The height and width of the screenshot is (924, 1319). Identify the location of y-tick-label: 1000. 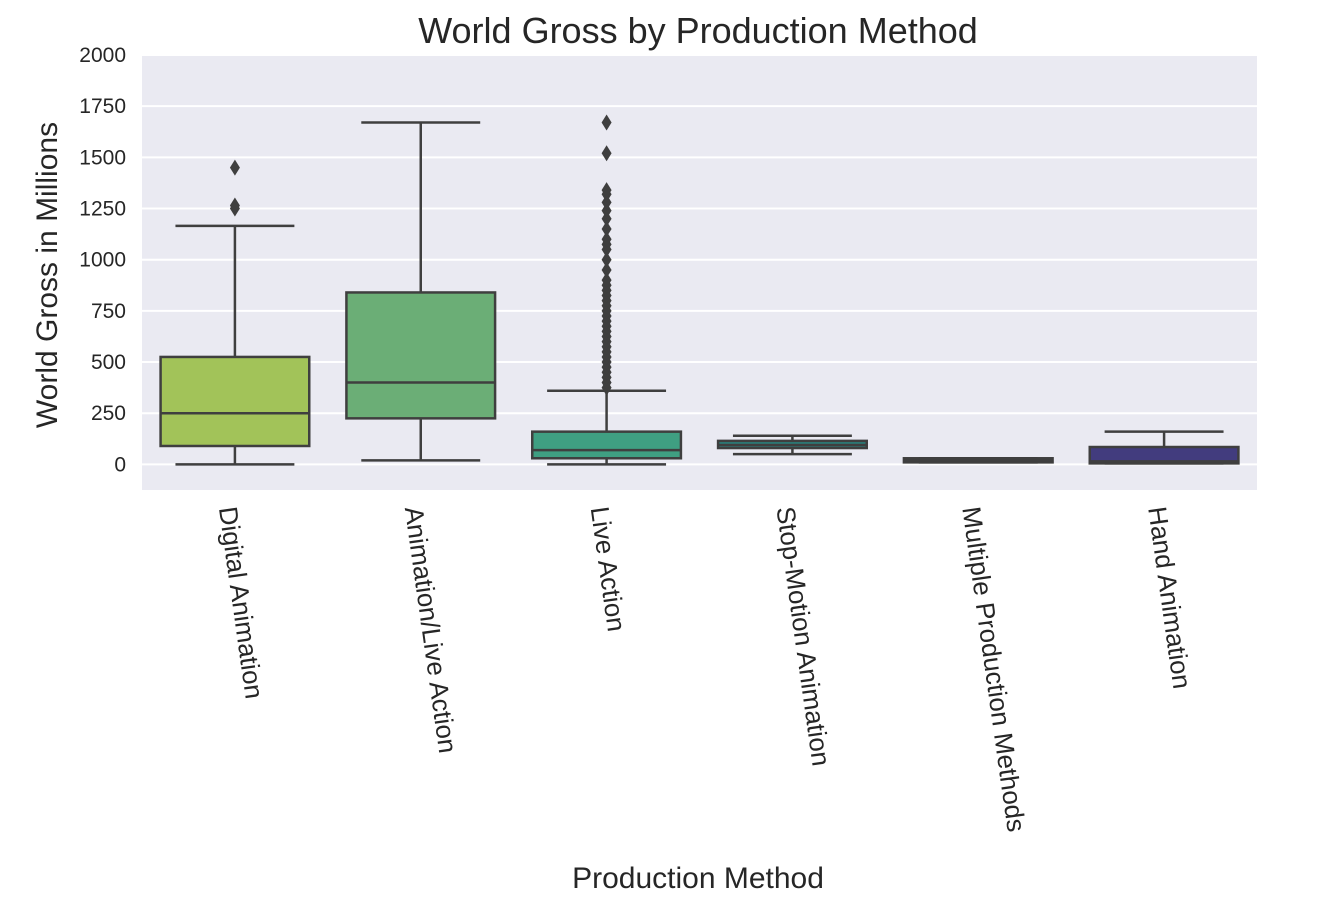
(102, 260).